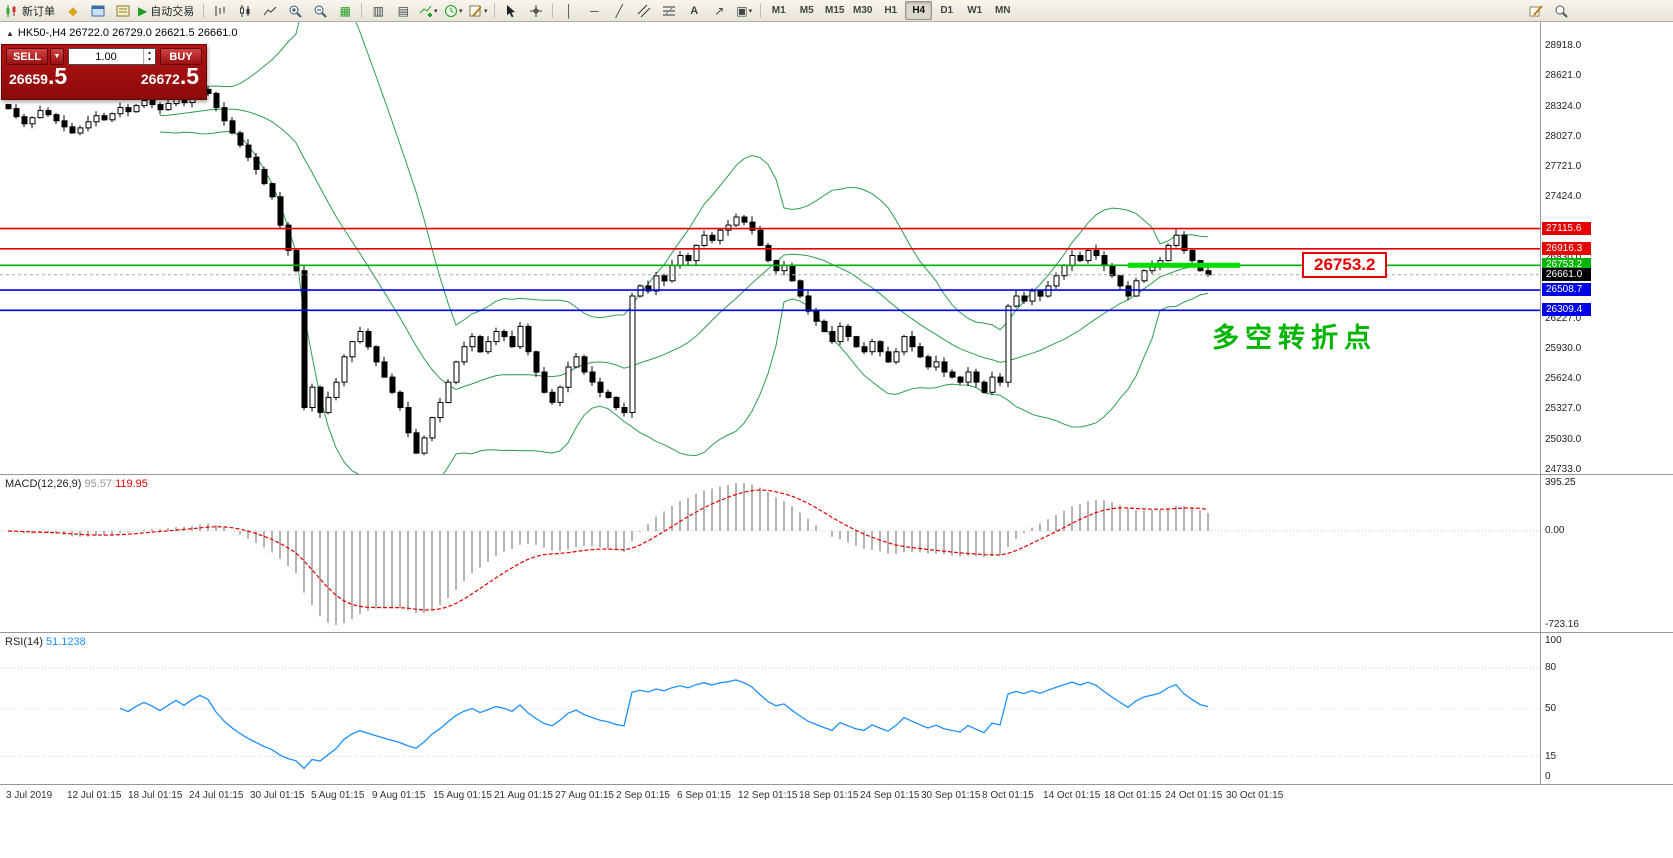  What do you see at coordinates (104, 72) in the screenshot?
I see `one-click-trading-panel: SELL ▼ 1.00 ▴ ▾ BUY 26659.5 26672.5` at bounding box center [104, 72].